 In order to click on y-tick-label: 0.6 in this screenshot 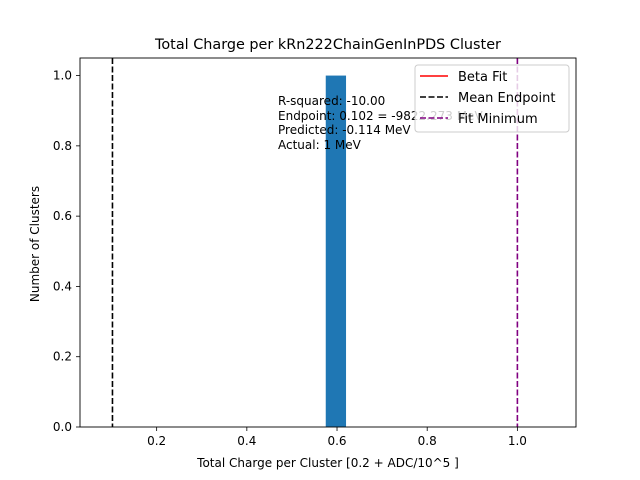, I will do `click(62, 216)`.